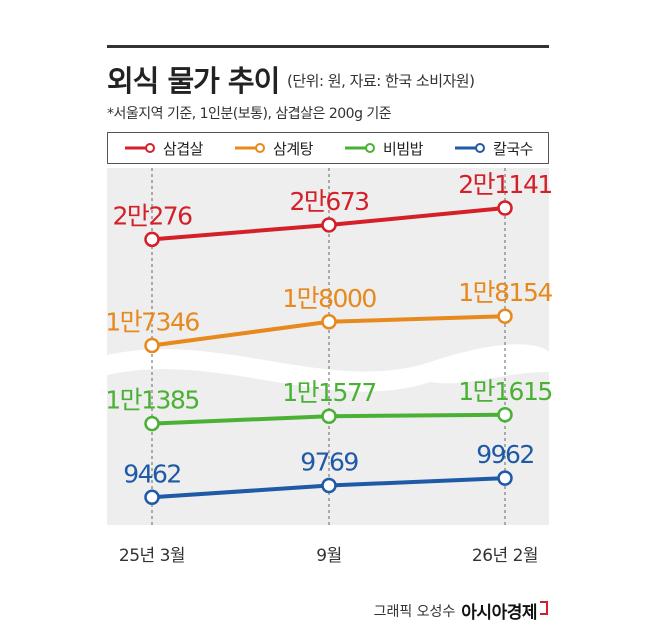 This screenshot has width=658, height=636. I want to click on data-label: 1만1615, so click(505, 391).